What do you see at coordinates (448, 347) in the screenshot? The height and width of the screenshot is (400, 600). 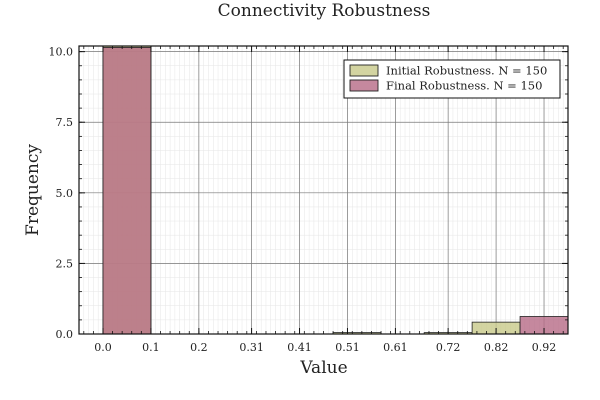 I see `x-tick-label: 0.72` at bounding box center [448, 347].